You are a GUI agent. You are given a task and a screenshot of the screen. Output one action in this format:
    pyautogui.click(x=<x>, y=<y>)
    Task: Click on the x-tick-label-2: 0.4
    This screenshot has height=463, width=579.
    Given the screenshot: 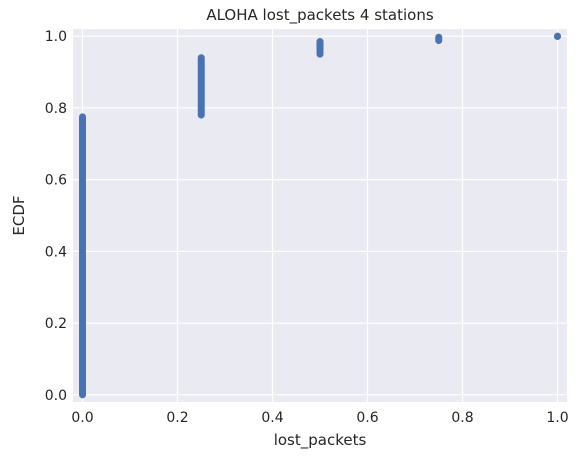 What is the action you would take?
    pyautogui.click(x=272, y=418)
    